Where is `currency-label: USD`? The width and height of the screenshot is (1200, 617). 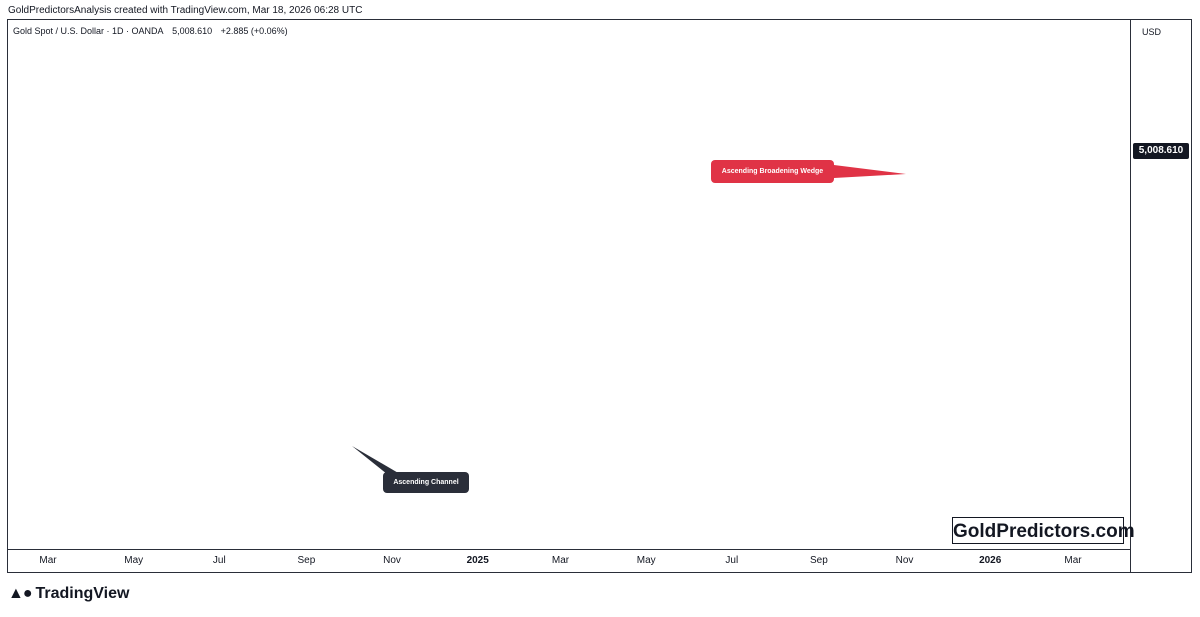
currency-label: USD is located at coordinates (1152, 32).